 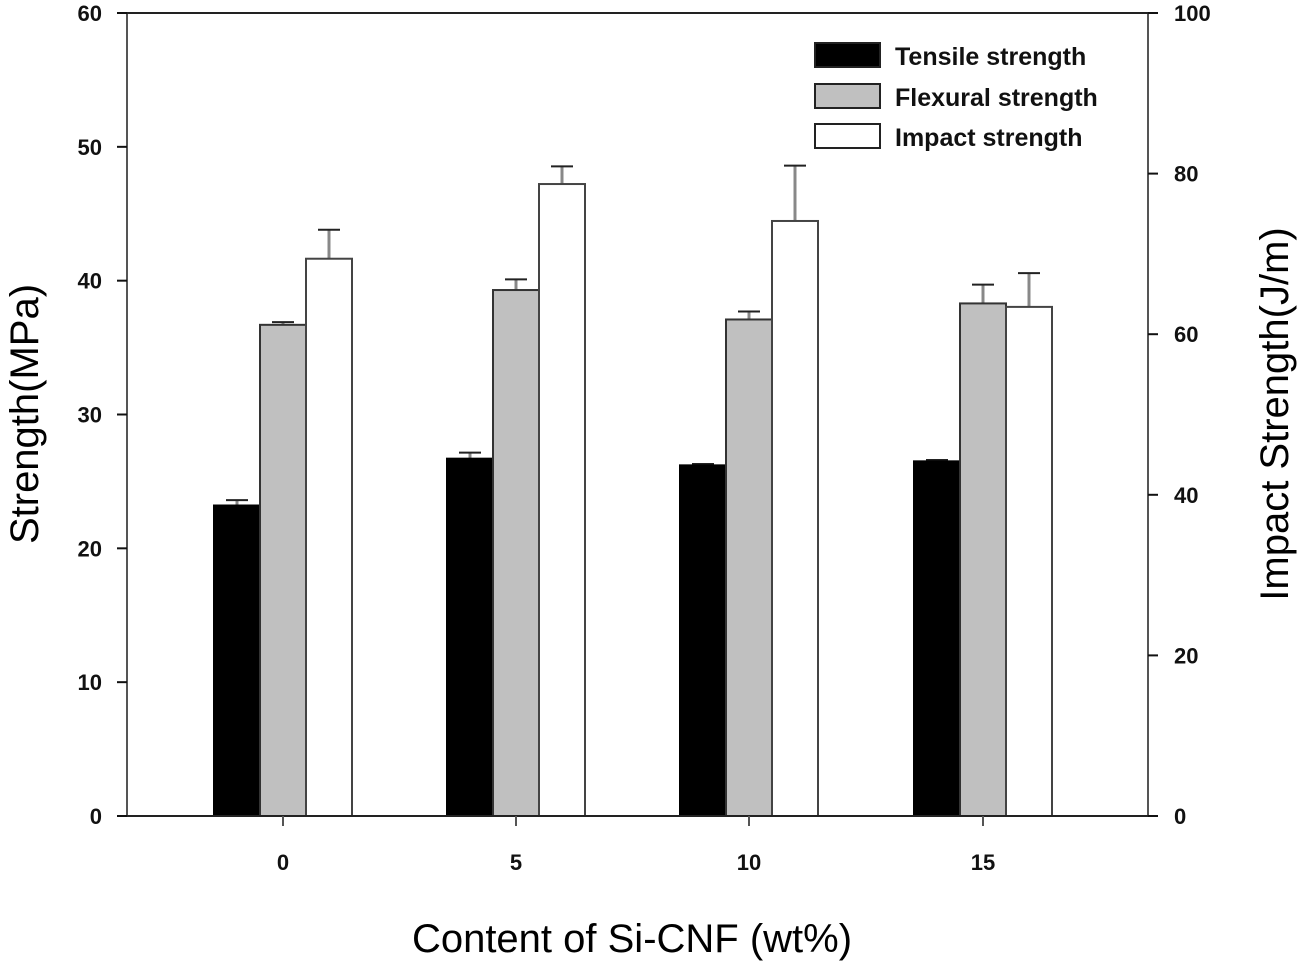 I want to click on y-tick-label: 40, so click(x=90, y=281).